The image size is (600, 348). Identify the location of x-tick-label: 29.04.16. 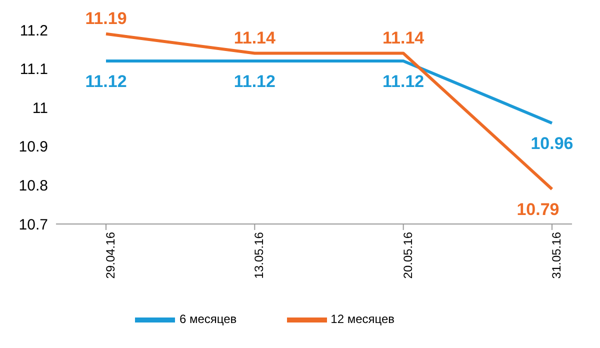
(111, 255).